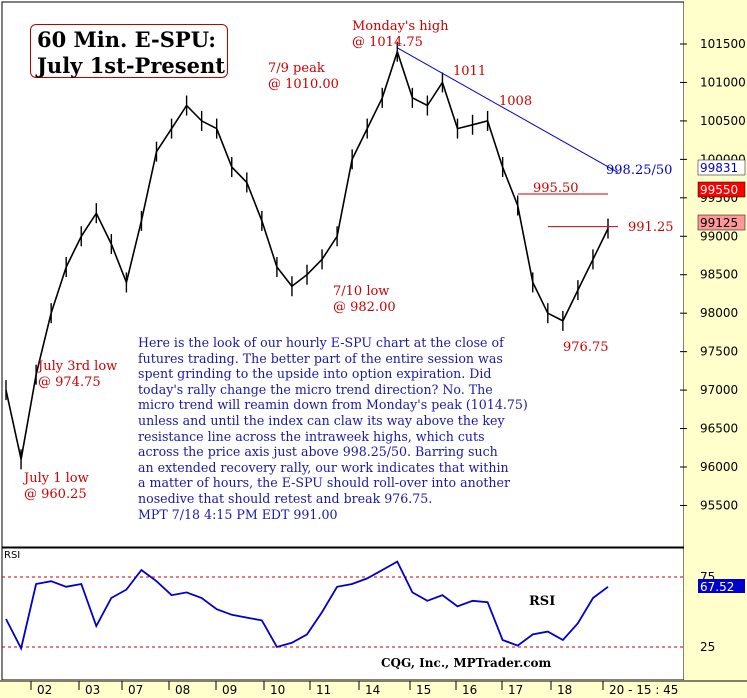 The height and width of the screenshot is (698, 747). I want to click on x-axis-tick-label: 18, so click(564, 690).